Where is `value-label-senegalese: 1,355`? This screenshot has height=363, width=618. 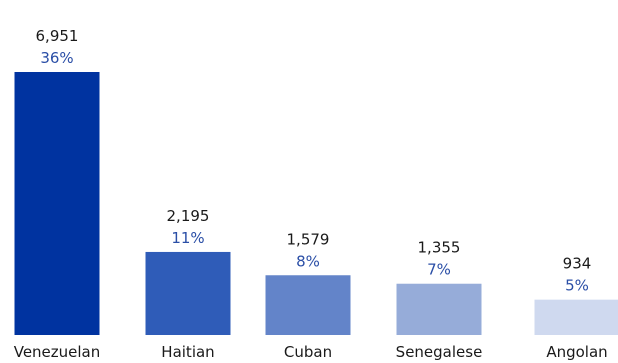 value-label-senegalese: 1,355 is located at coordinates (439, 248).